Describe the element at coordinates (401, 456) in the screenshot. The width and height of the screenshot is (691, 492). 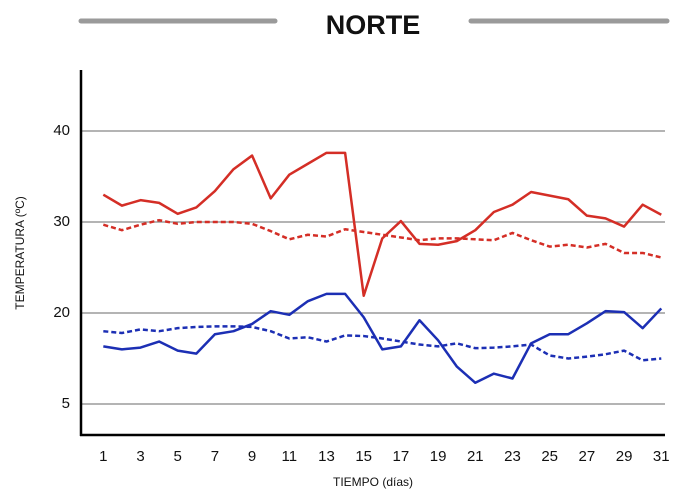
I see `x-tick-label: 17` at that location.